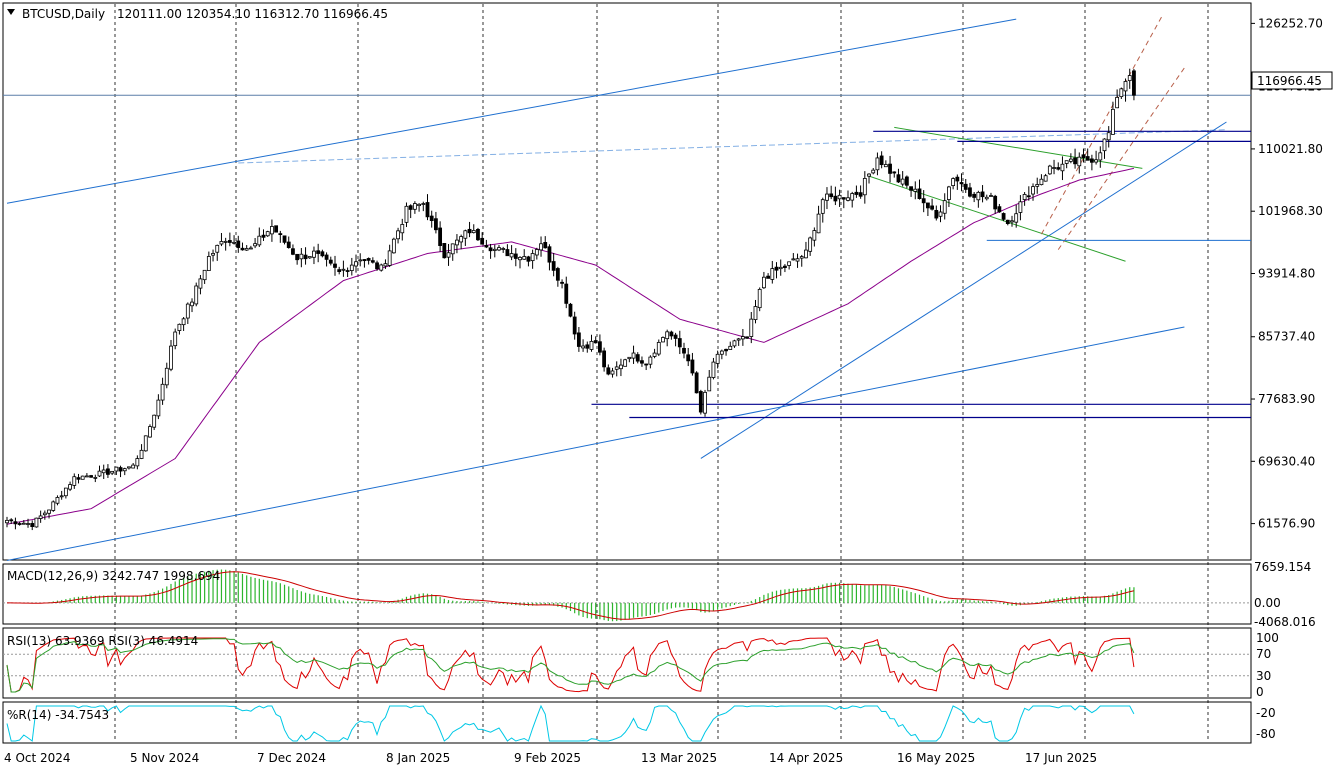 The image size is (1339, 775). What do you see at coordinates (571, 595) in the screenshot?
I see `macd-signal-line` at bounding box center [571, 595].